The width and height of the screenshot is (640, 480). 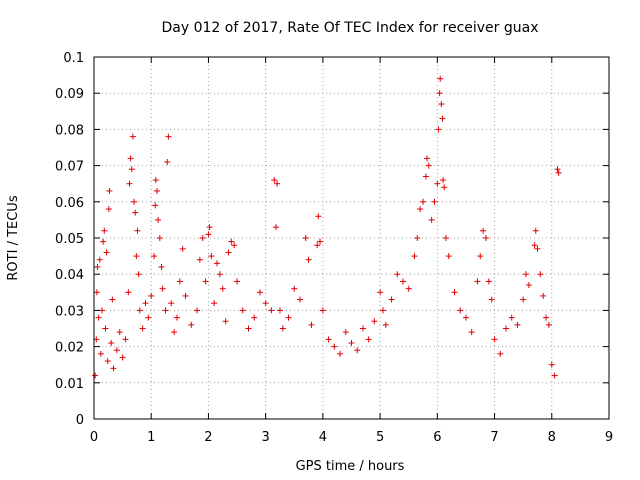 What do you see at coordinates (437, 437) in the screenshot?
I see `x-tick-label: 6` at bounding box center [437, 437].